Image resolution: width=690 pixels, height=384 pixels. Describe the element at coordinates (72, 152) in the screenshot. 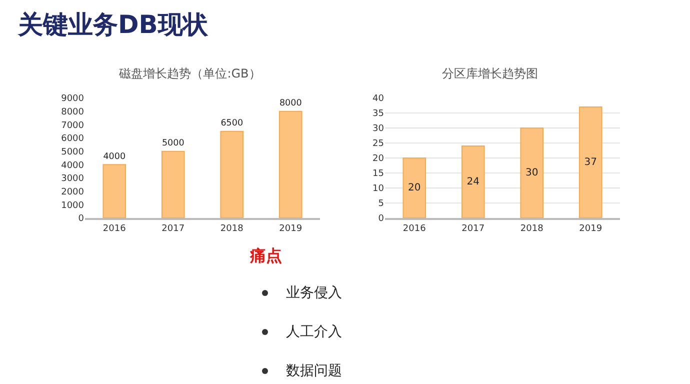

I see `y-tick-label: 5000` at that location.